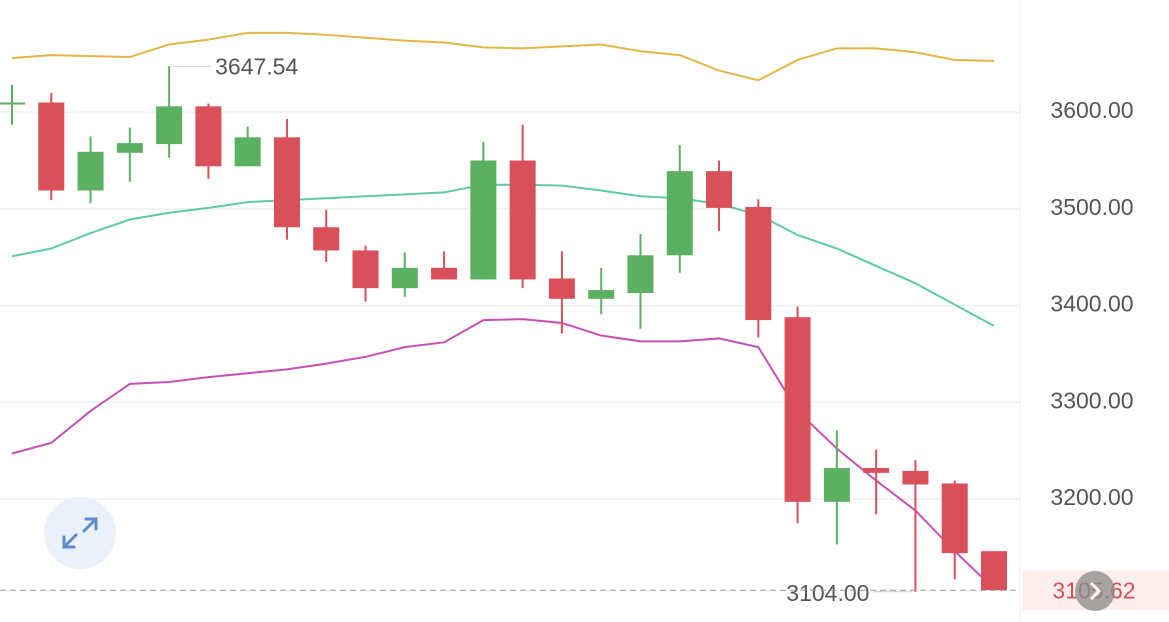 Image resolution: width=1169 pixels, height=622 pixels. What do you see at coordinates (1091, 304) in the screenshot?
I see `y-tick-label: 3400.00` at bounding box center [1091, 304].